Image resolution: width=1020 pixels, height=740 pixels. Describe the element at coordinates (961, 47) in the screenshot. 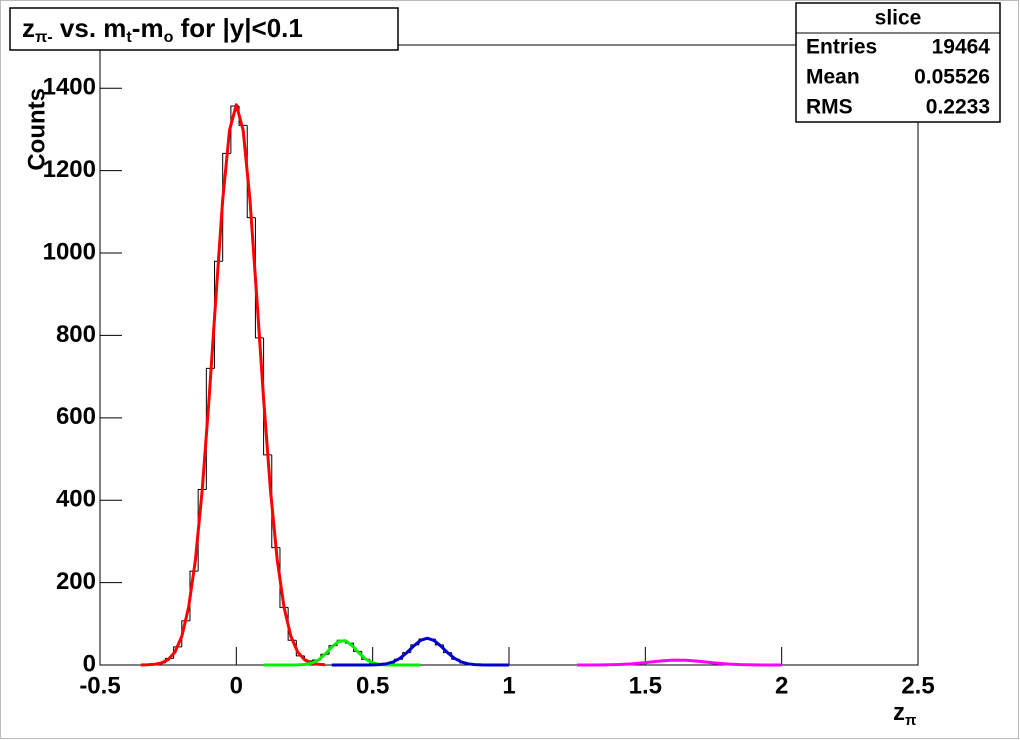

I see `stats-value: 19464` at that location.